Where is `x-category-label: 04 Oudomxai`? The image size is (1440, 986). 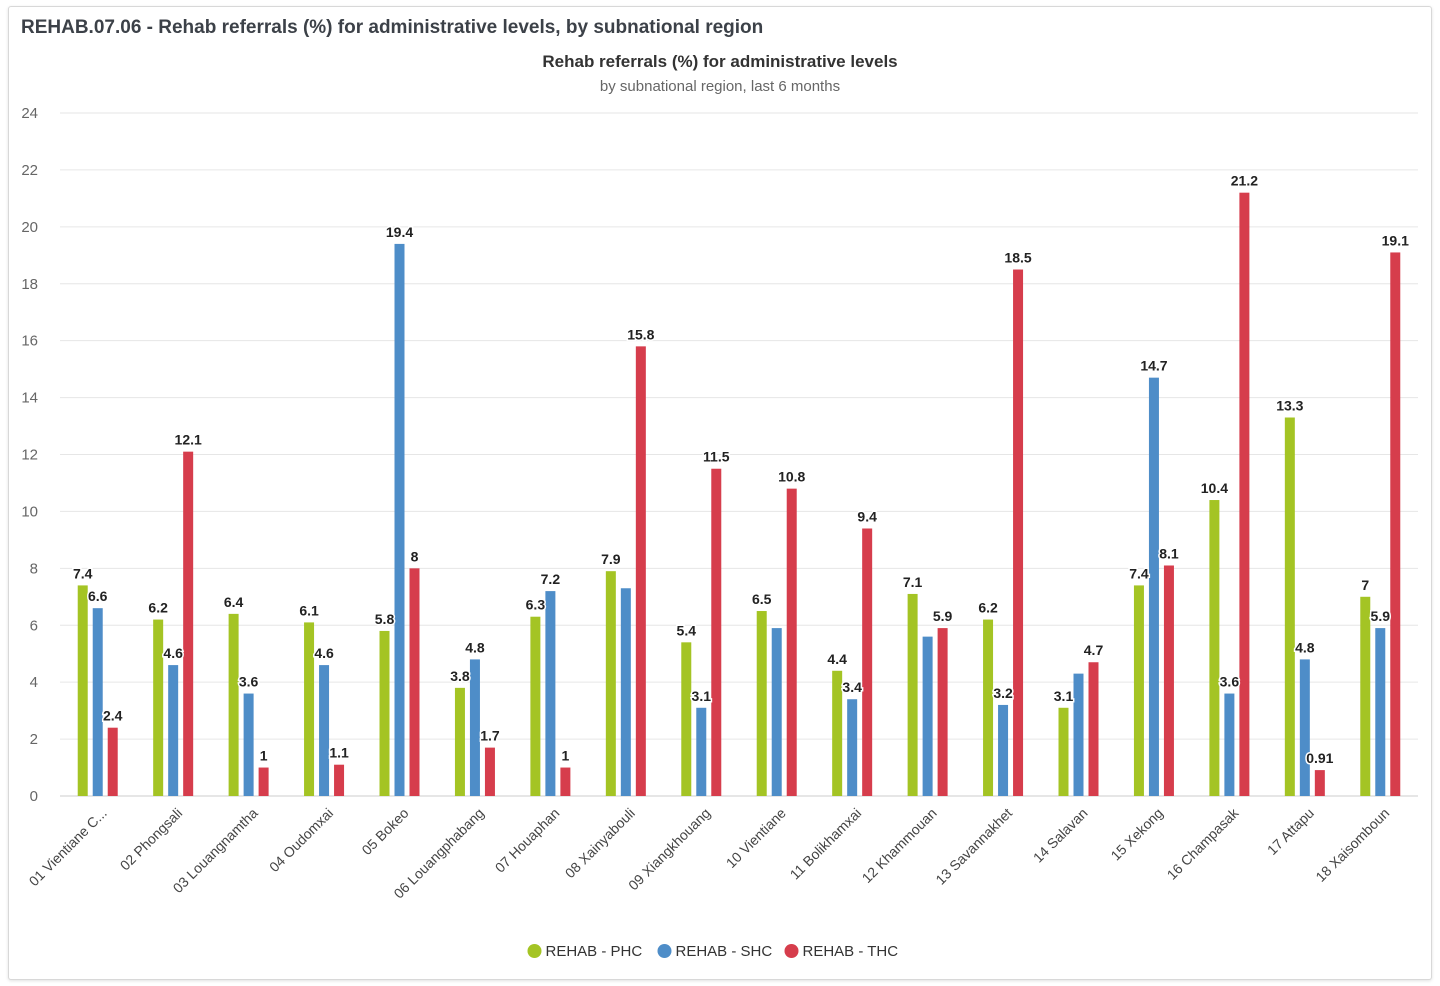
x-category-label: 04 Oudomxai is located at coordinates (301, 840).